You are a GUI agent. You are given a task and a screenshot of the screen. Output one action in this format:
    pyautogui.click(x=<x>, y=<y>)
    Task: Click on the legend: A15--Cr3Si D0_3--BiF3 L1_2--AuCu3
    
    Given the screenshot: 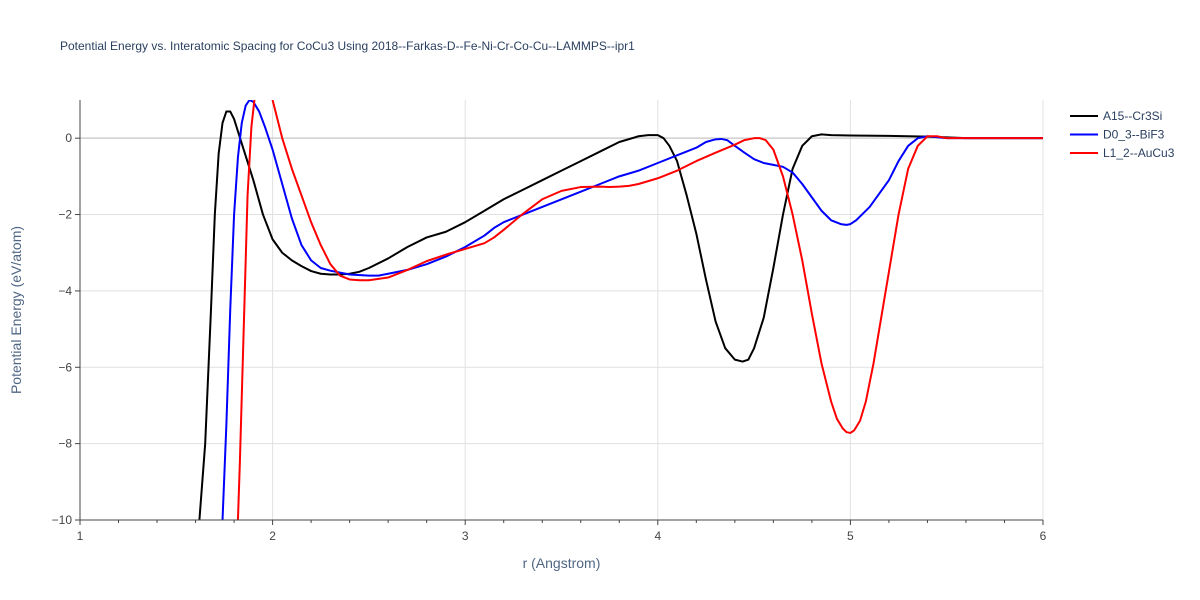 What is the action you would take?
    pyautogui.click(x=1122, y=134)
    